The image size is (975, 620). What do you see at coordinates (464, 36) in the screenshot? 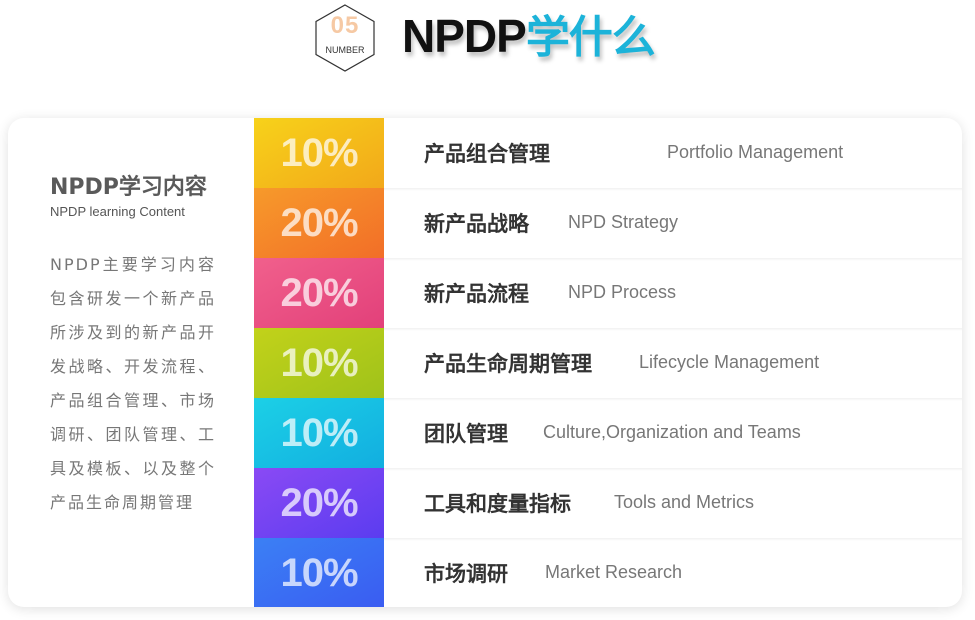
I see `page-title-en: NPDP` at bounding box center [464, 36].